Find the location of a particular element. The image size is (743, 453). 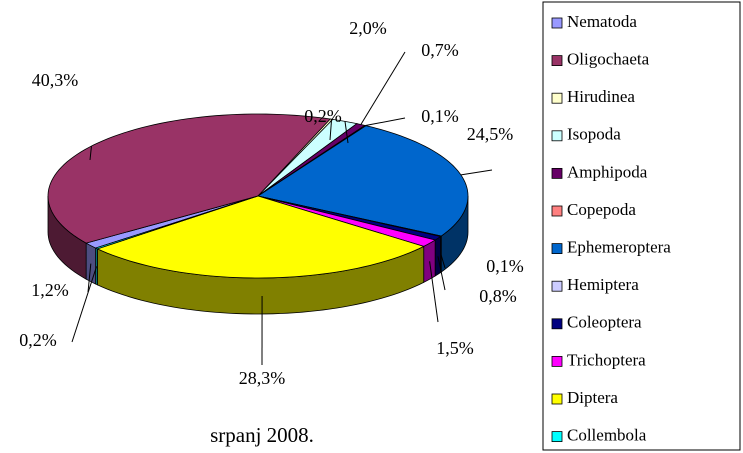

chart-title: srpanj 2008. is located at coordinates (262, 435).